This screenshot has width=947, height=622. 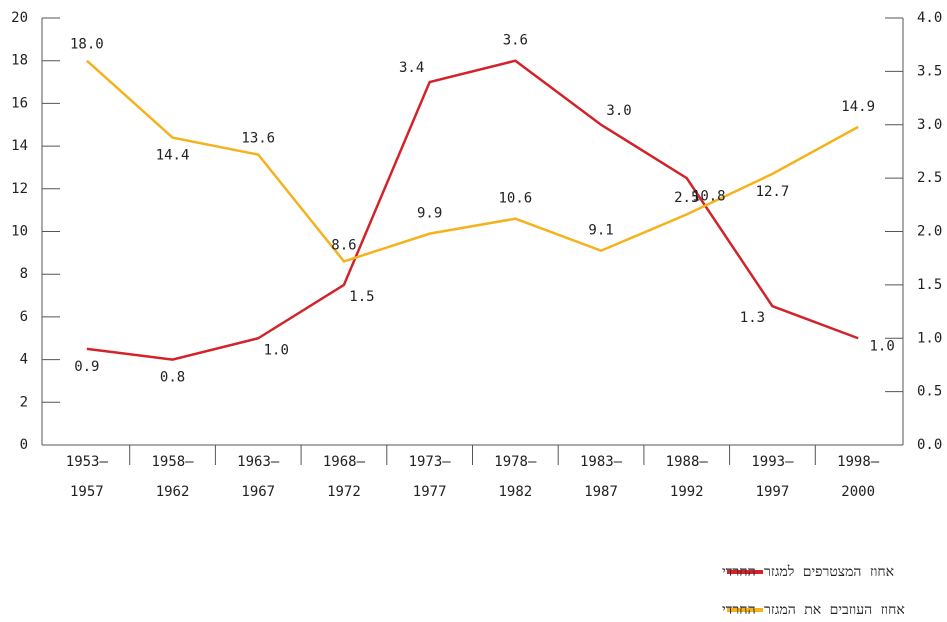 I want to click on x-tick-label: 1967, so click(x=258, y=492).